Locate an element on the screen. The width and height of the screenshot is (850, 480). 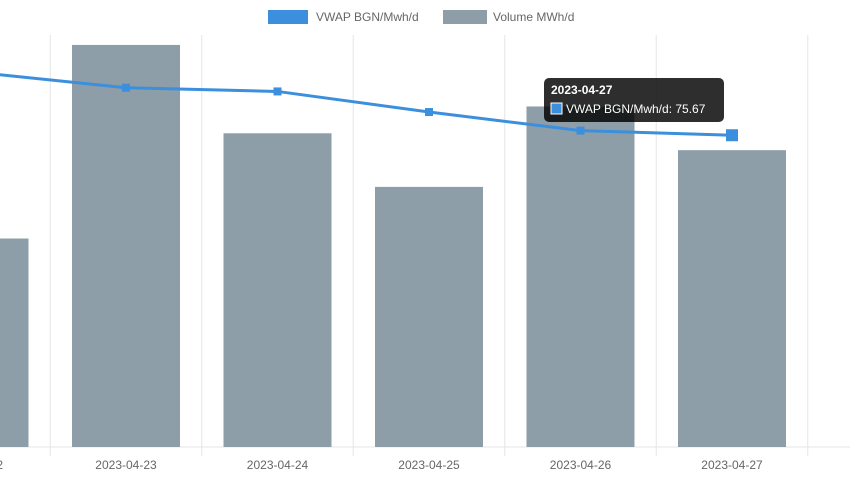
x-tick-label: 2023-04-24 is located at coordinates (278, 465).